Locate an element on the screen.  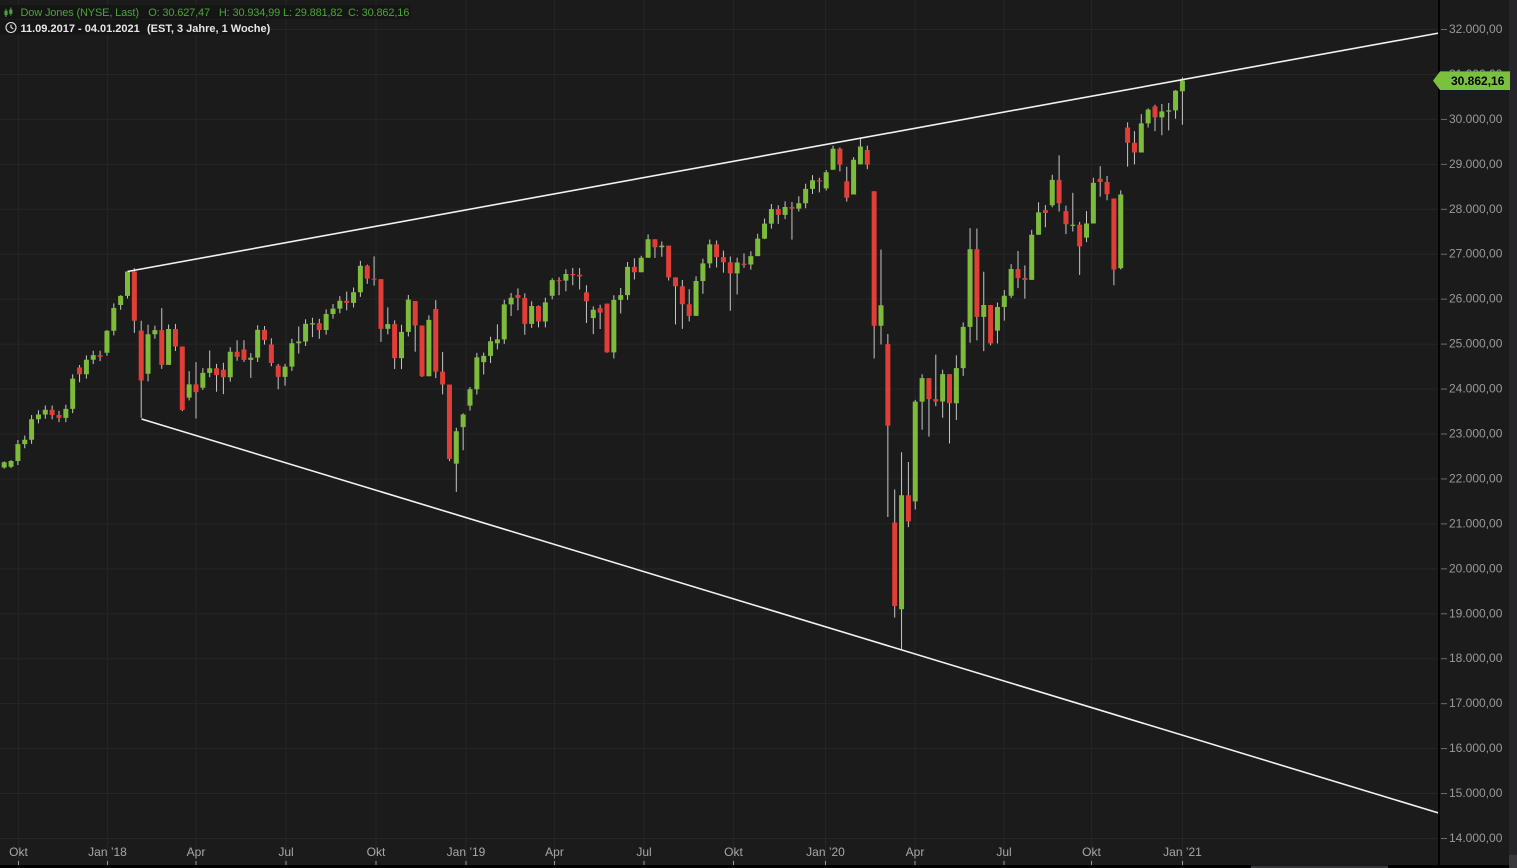
svg-text: Jan ’21 is located at coordinates (1182, 852).